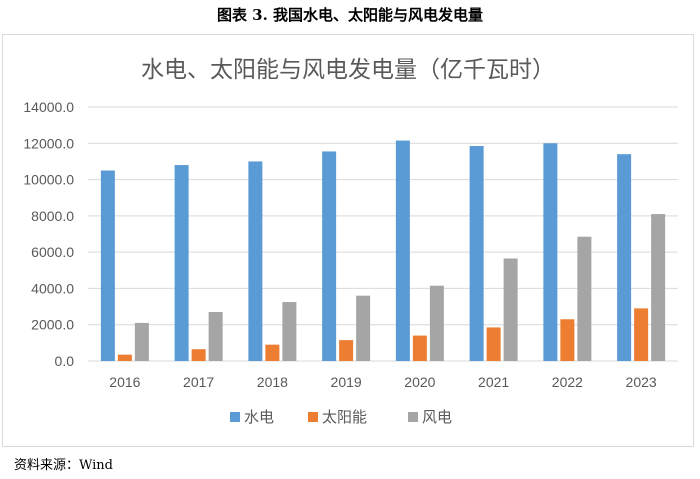  I want to click on bar-水电-2023, so click(624, 257).